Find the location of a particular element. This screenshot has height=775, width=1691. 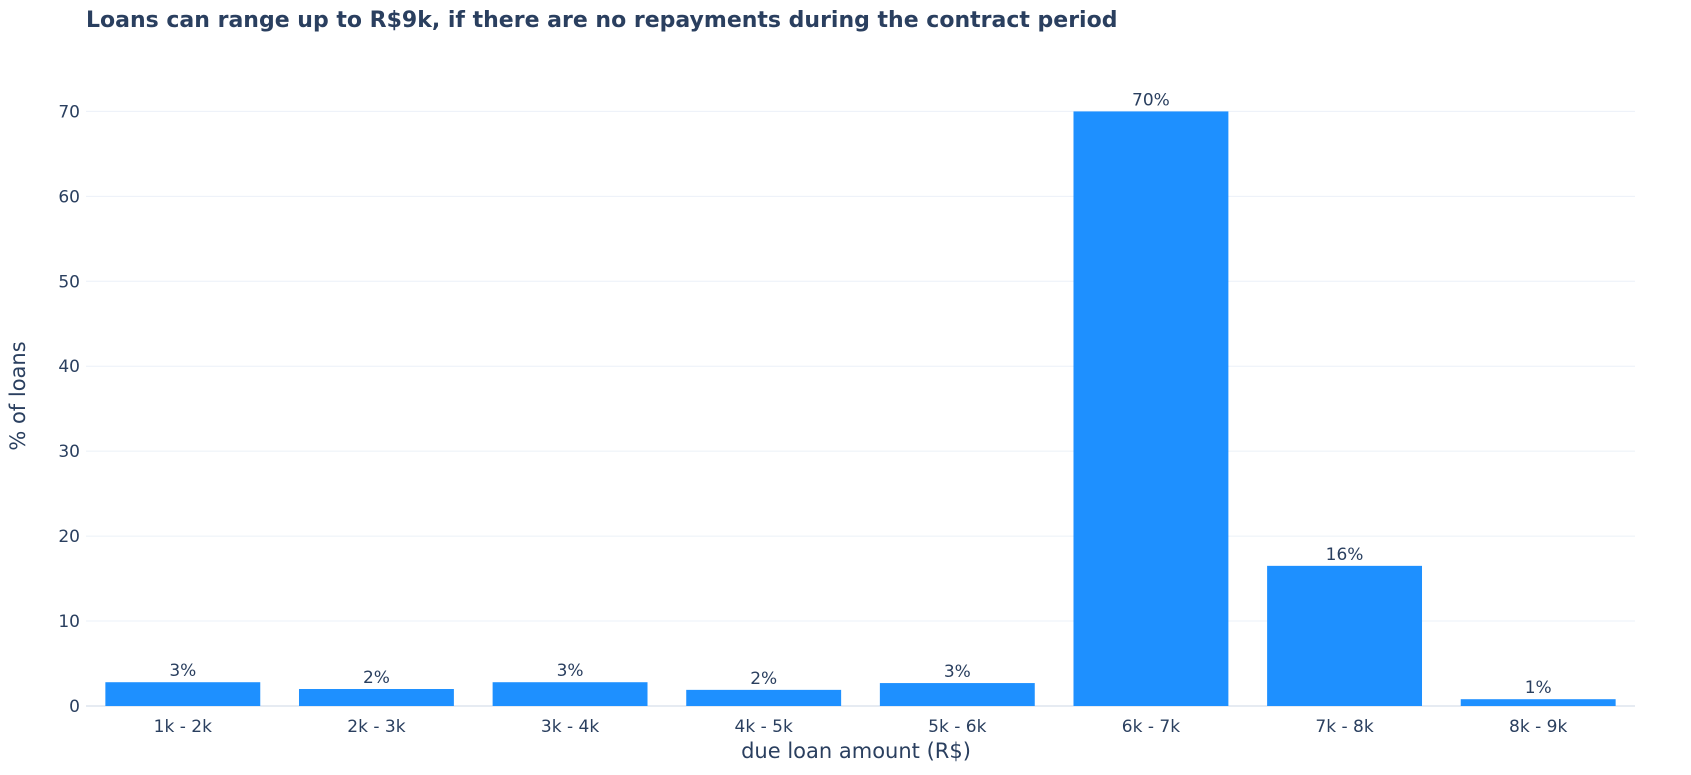

x-tick-label: 8k - 9k is located at coordinates (1538, 727).